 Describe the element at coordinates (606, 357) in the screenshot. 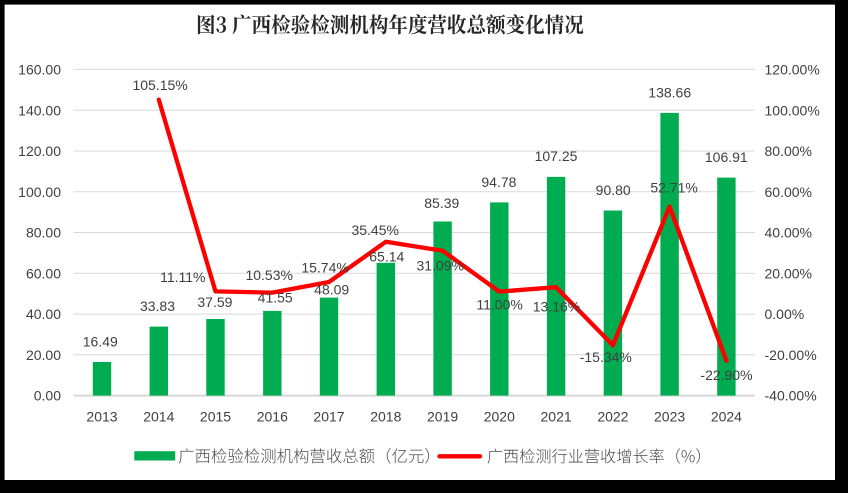

I see `svg-text: -15.34%` at that location.